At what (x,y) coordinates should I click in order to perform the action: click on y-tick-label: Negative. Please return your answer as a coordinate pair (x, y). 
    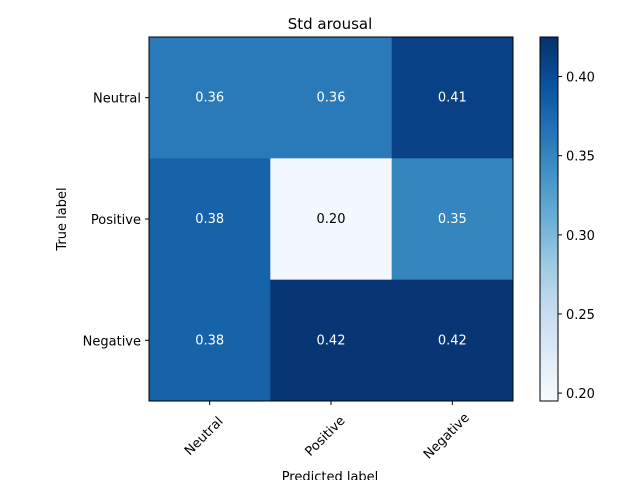
    Looking at the image, I should click on (112, 341).